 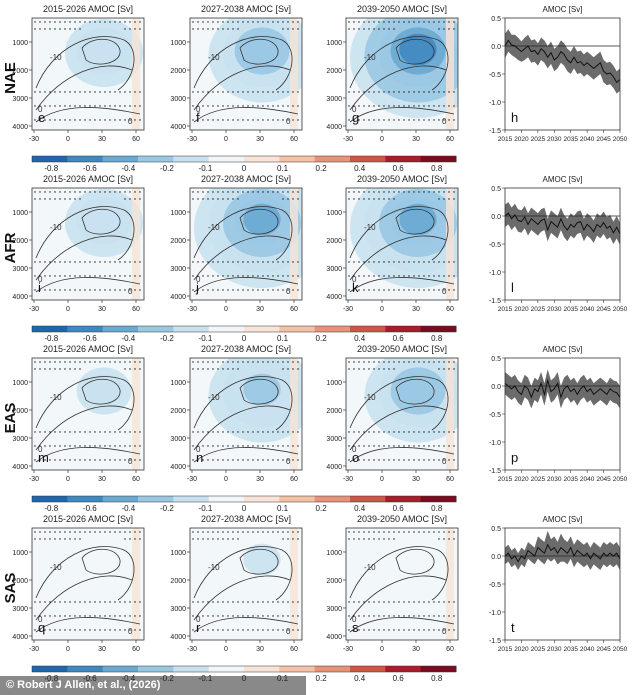 What do you see at coordinates (322, 508) in the screenshot?
I see `colorbar-tick-label: 0.2` at bounding box center [322, 508].